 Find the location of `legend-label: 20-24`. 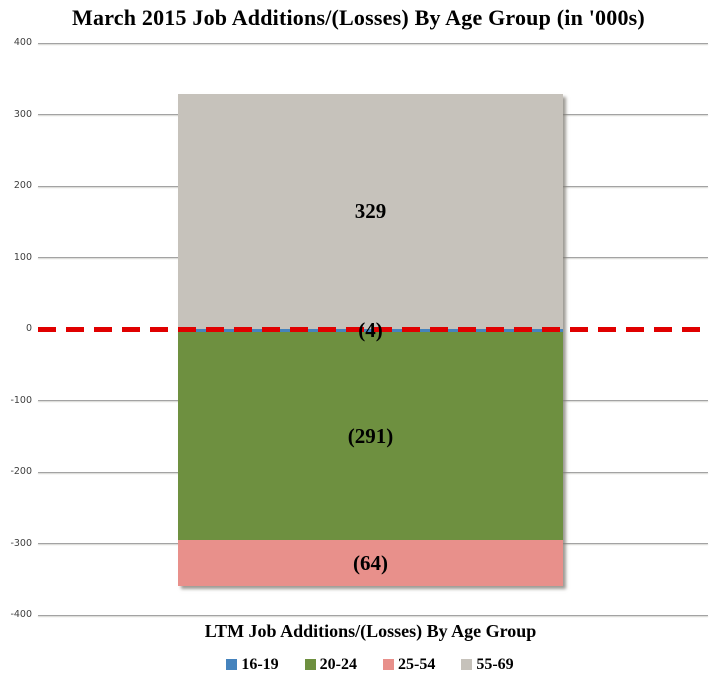

legend-label: 20-24 is located at coordinates (338, 664).